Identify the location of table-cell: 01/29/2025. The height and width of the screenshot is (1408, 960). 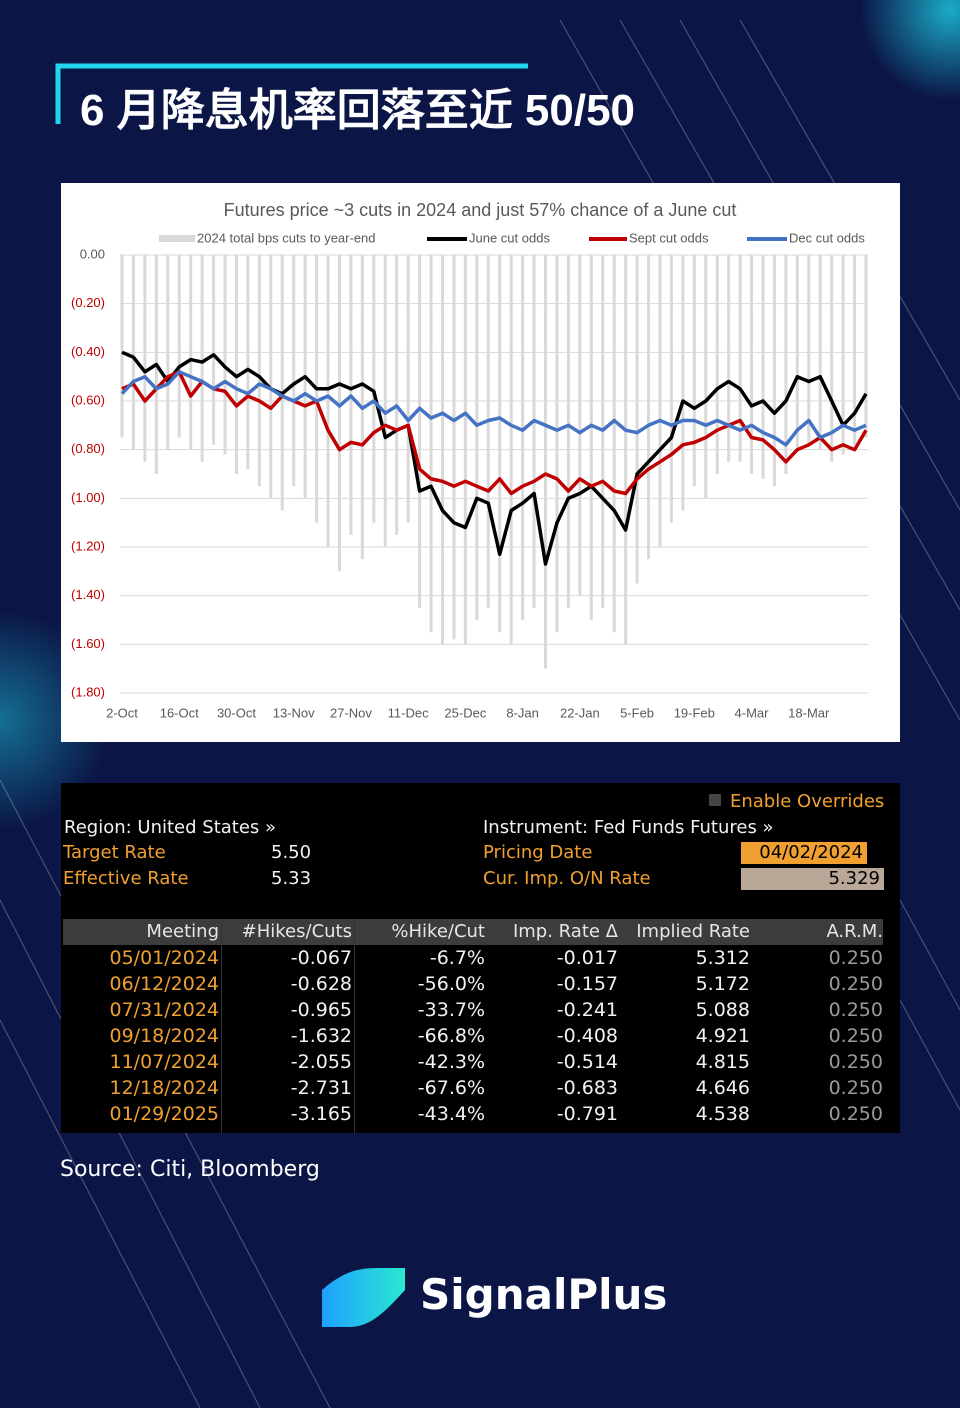
(164, 1114).